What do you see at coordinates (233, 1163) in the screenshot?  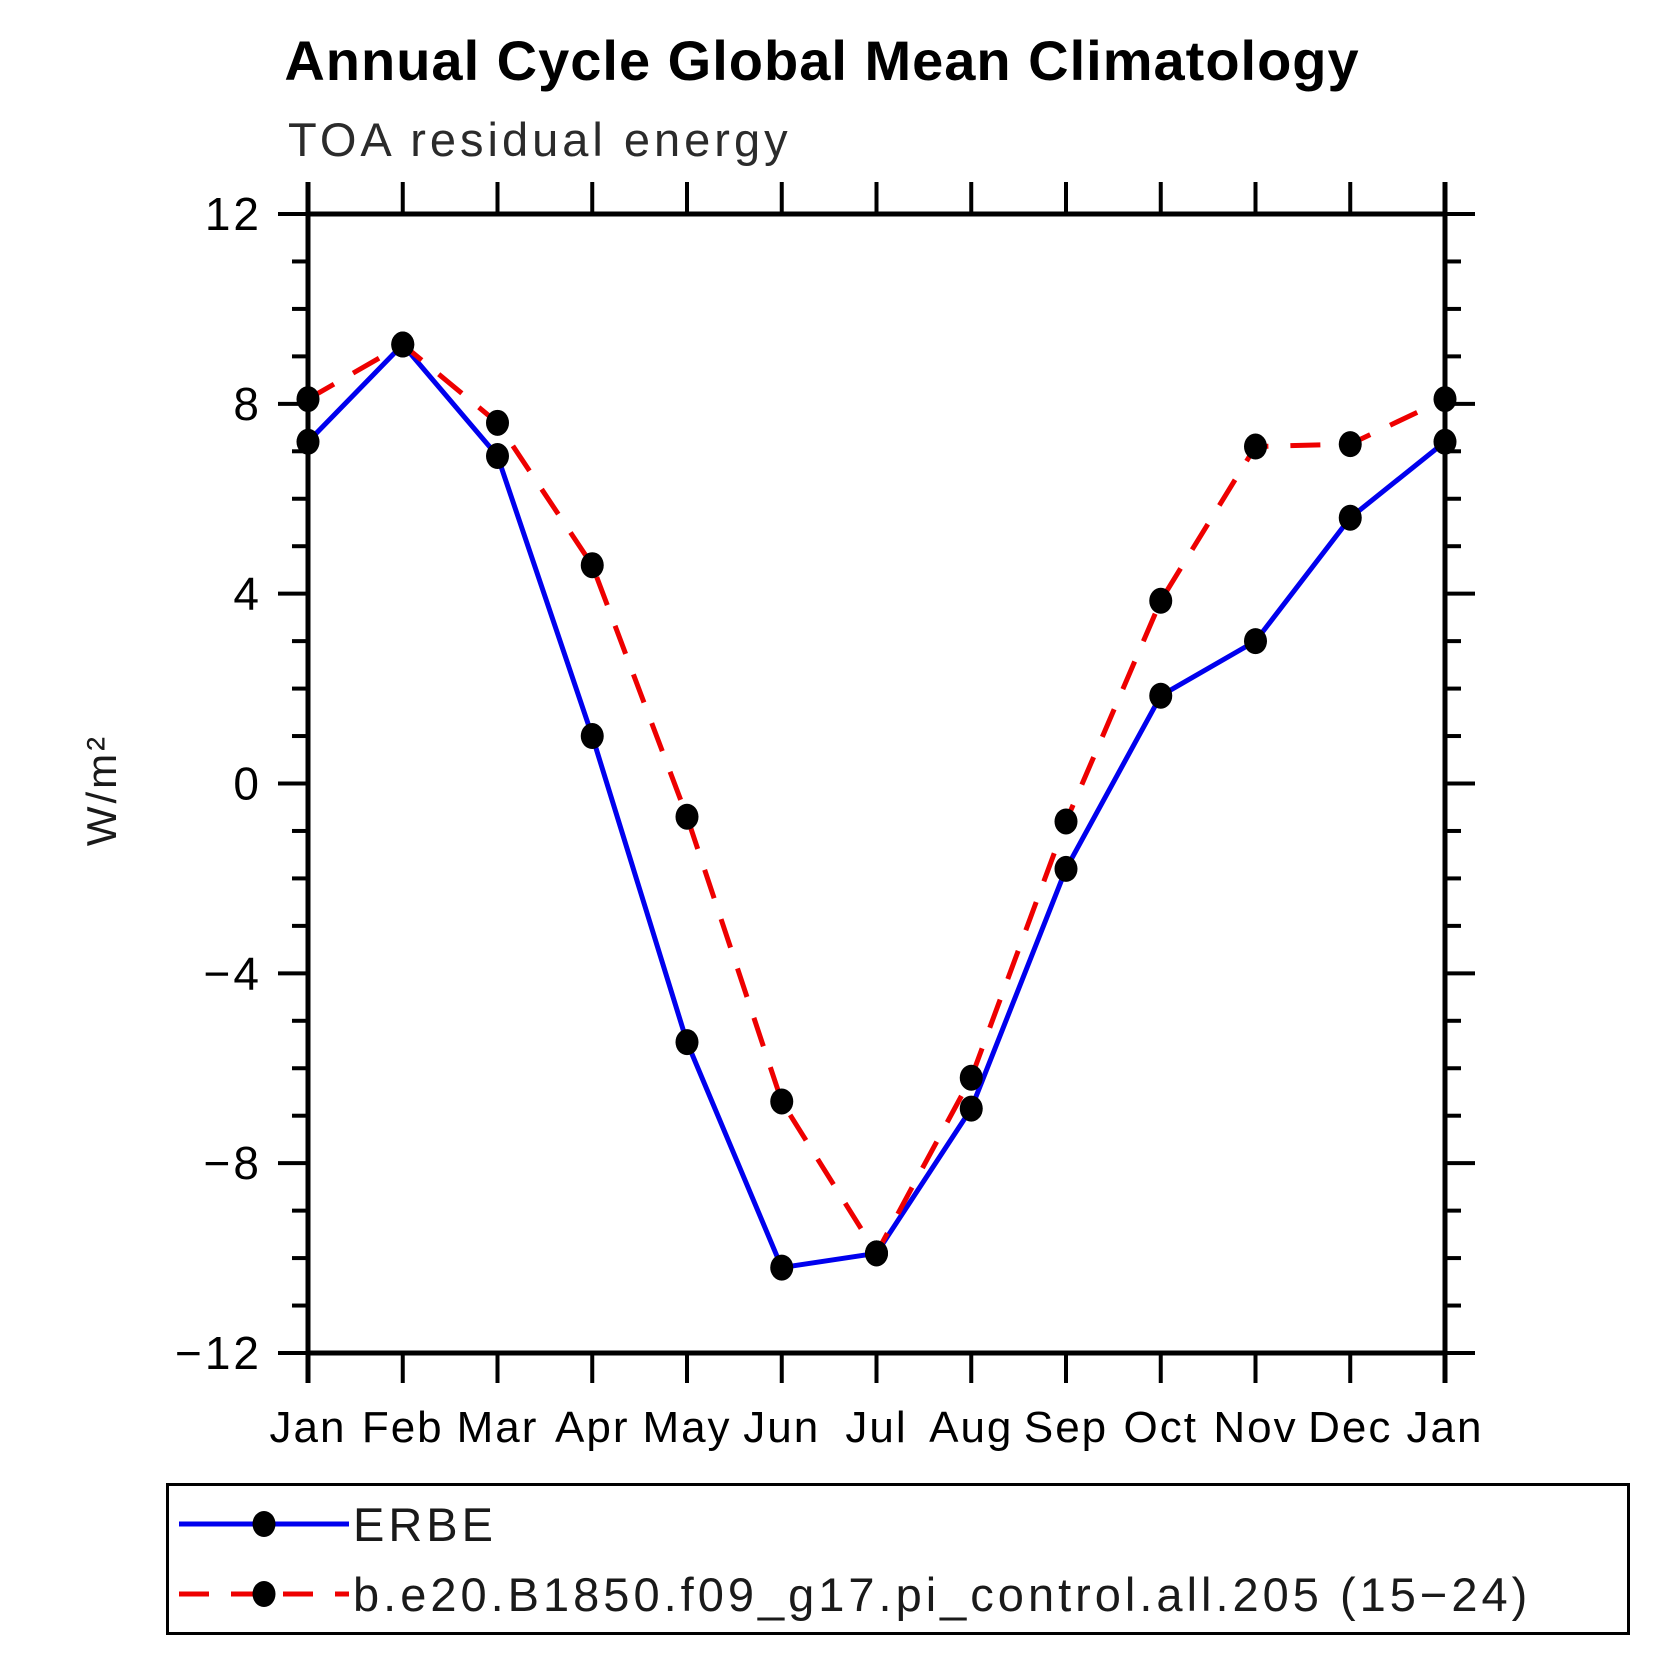 I see `y-tick-label: −8` at bounding box center [233, 1163].